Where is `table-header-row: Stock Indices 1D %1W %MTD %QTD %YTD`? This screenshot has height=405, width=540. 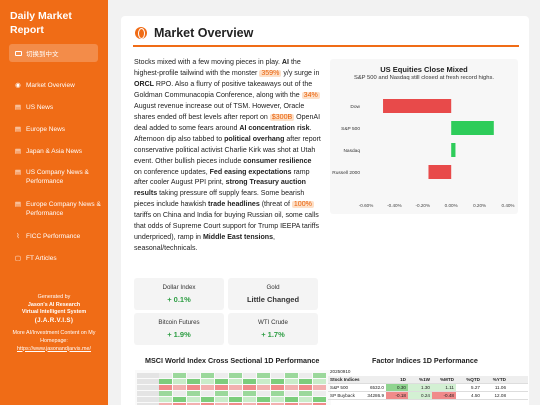 table-header-row: Stock Indices 1D %1W %MTD %QTD %YTD is located at coordinates (428, 380).